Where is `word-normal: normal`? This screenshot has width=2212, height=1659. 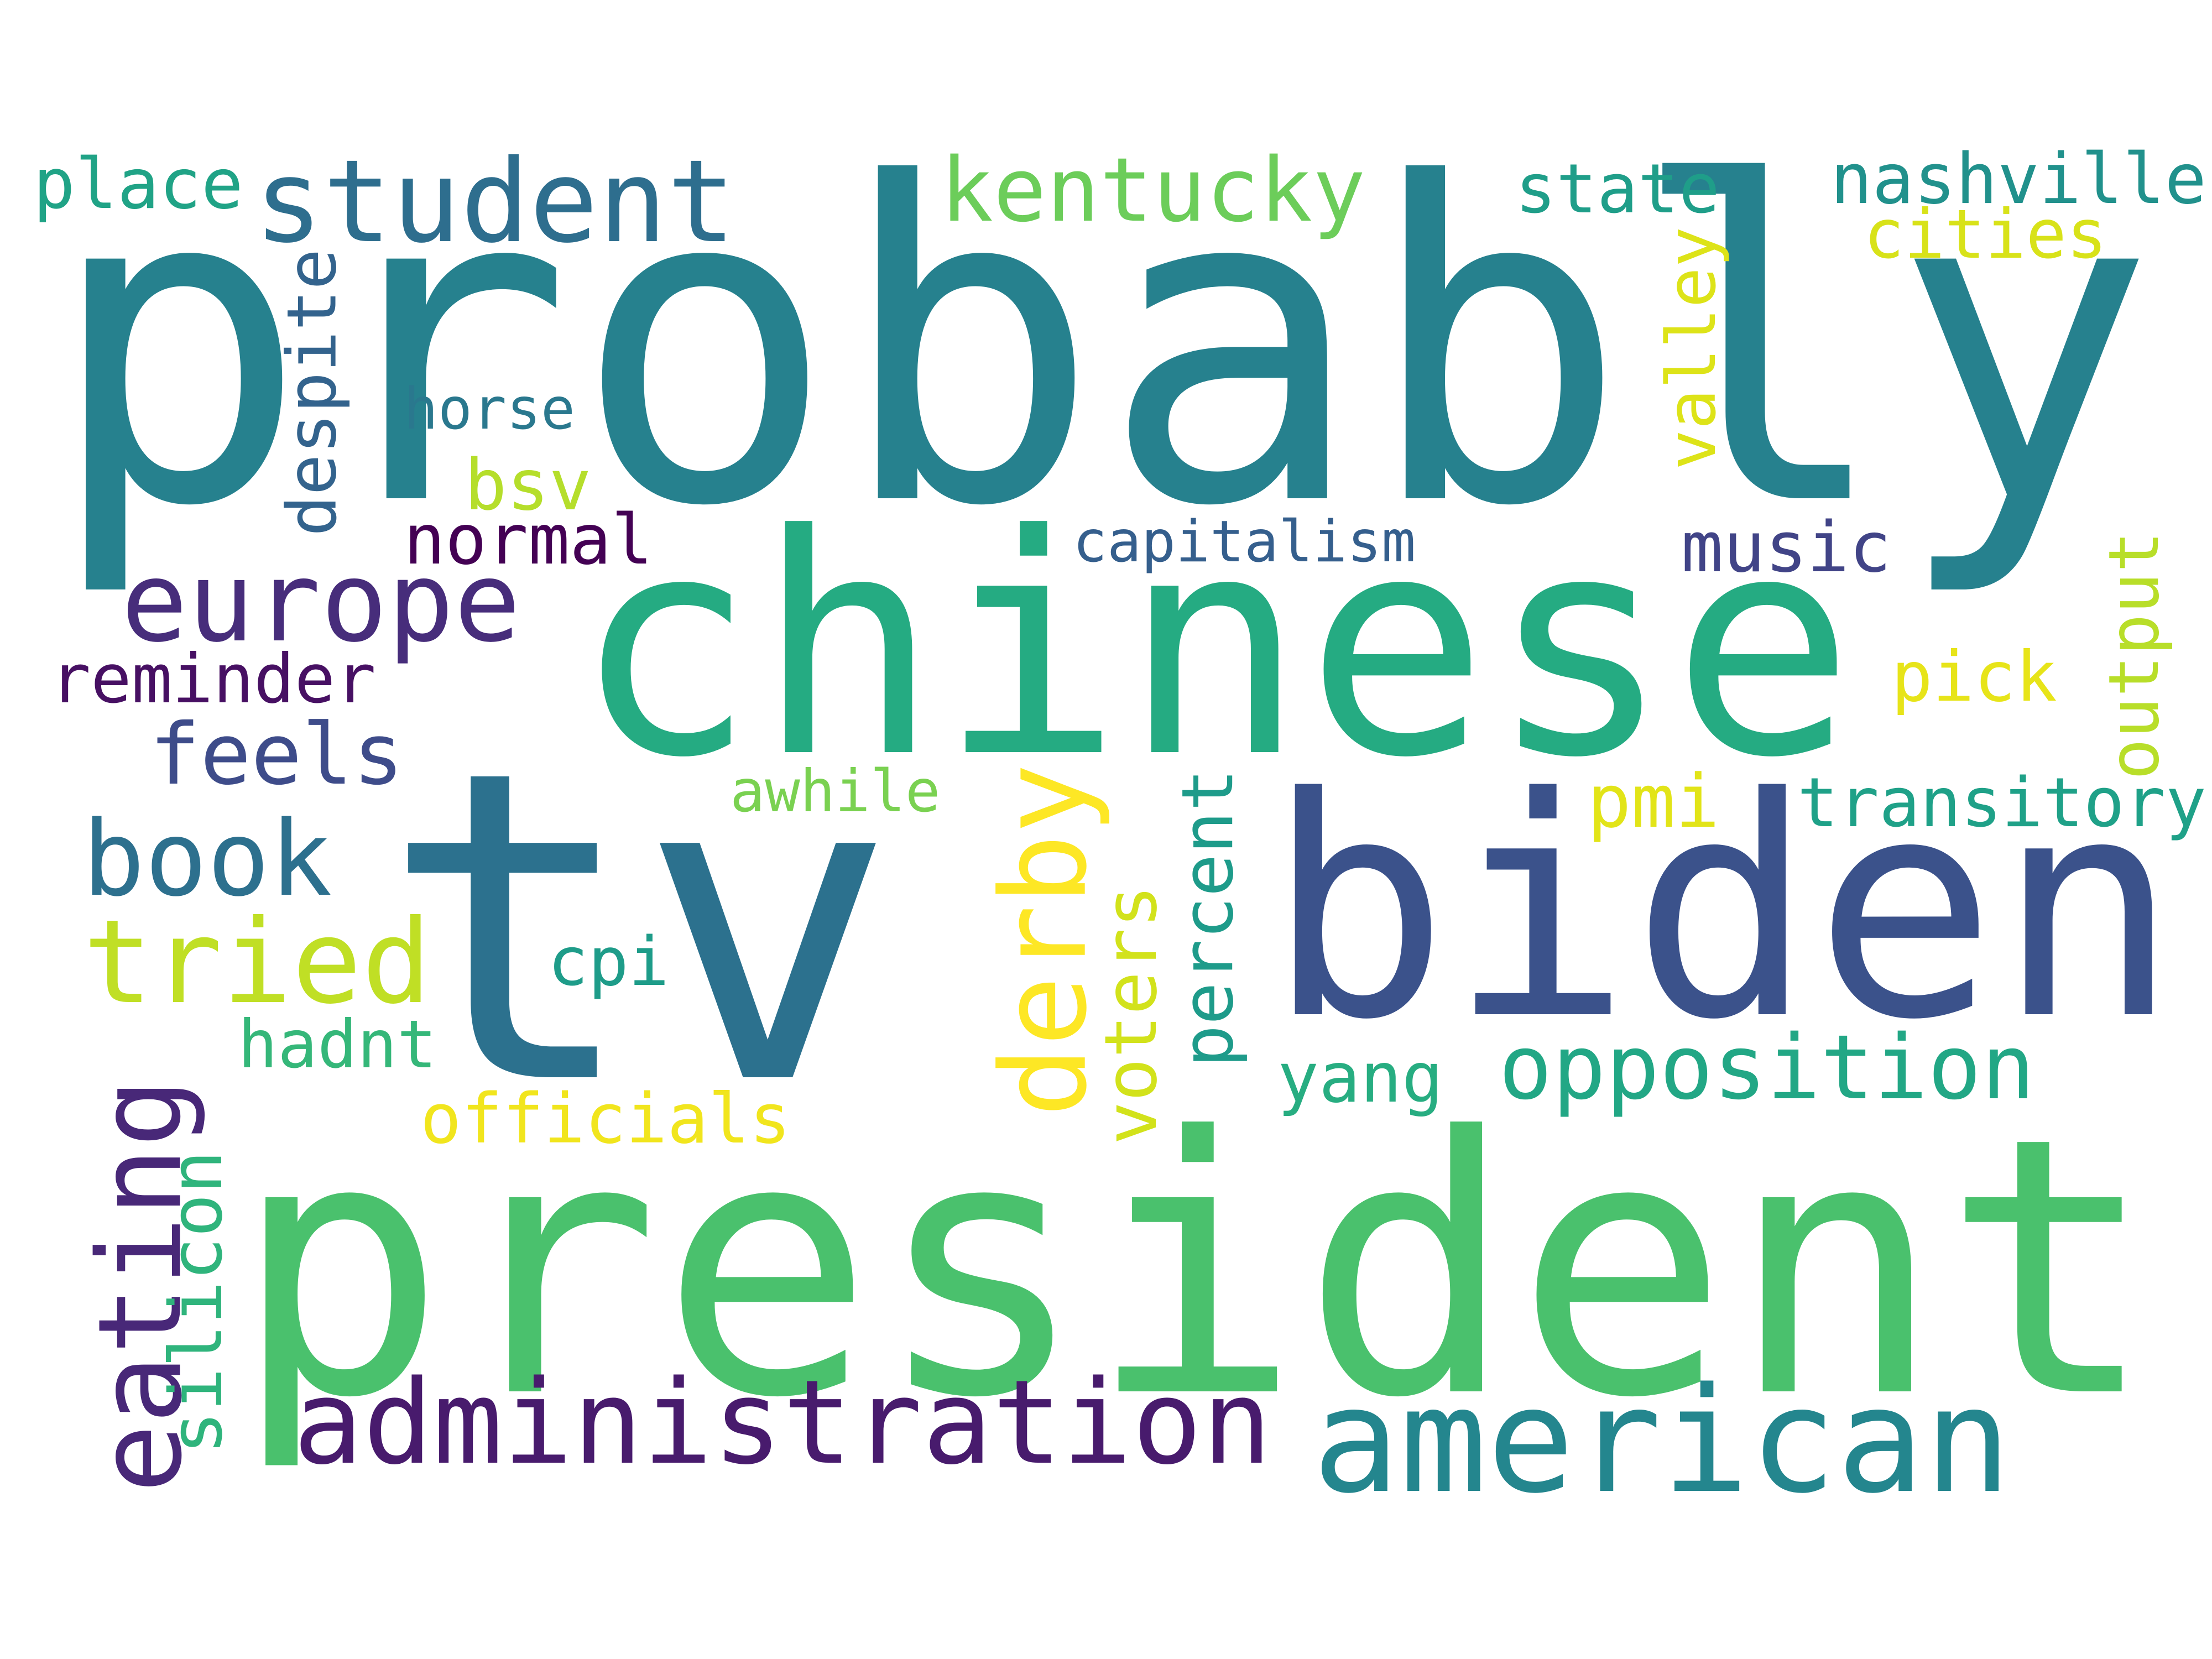
word-normal: normal is located at coordinates (528, 540).